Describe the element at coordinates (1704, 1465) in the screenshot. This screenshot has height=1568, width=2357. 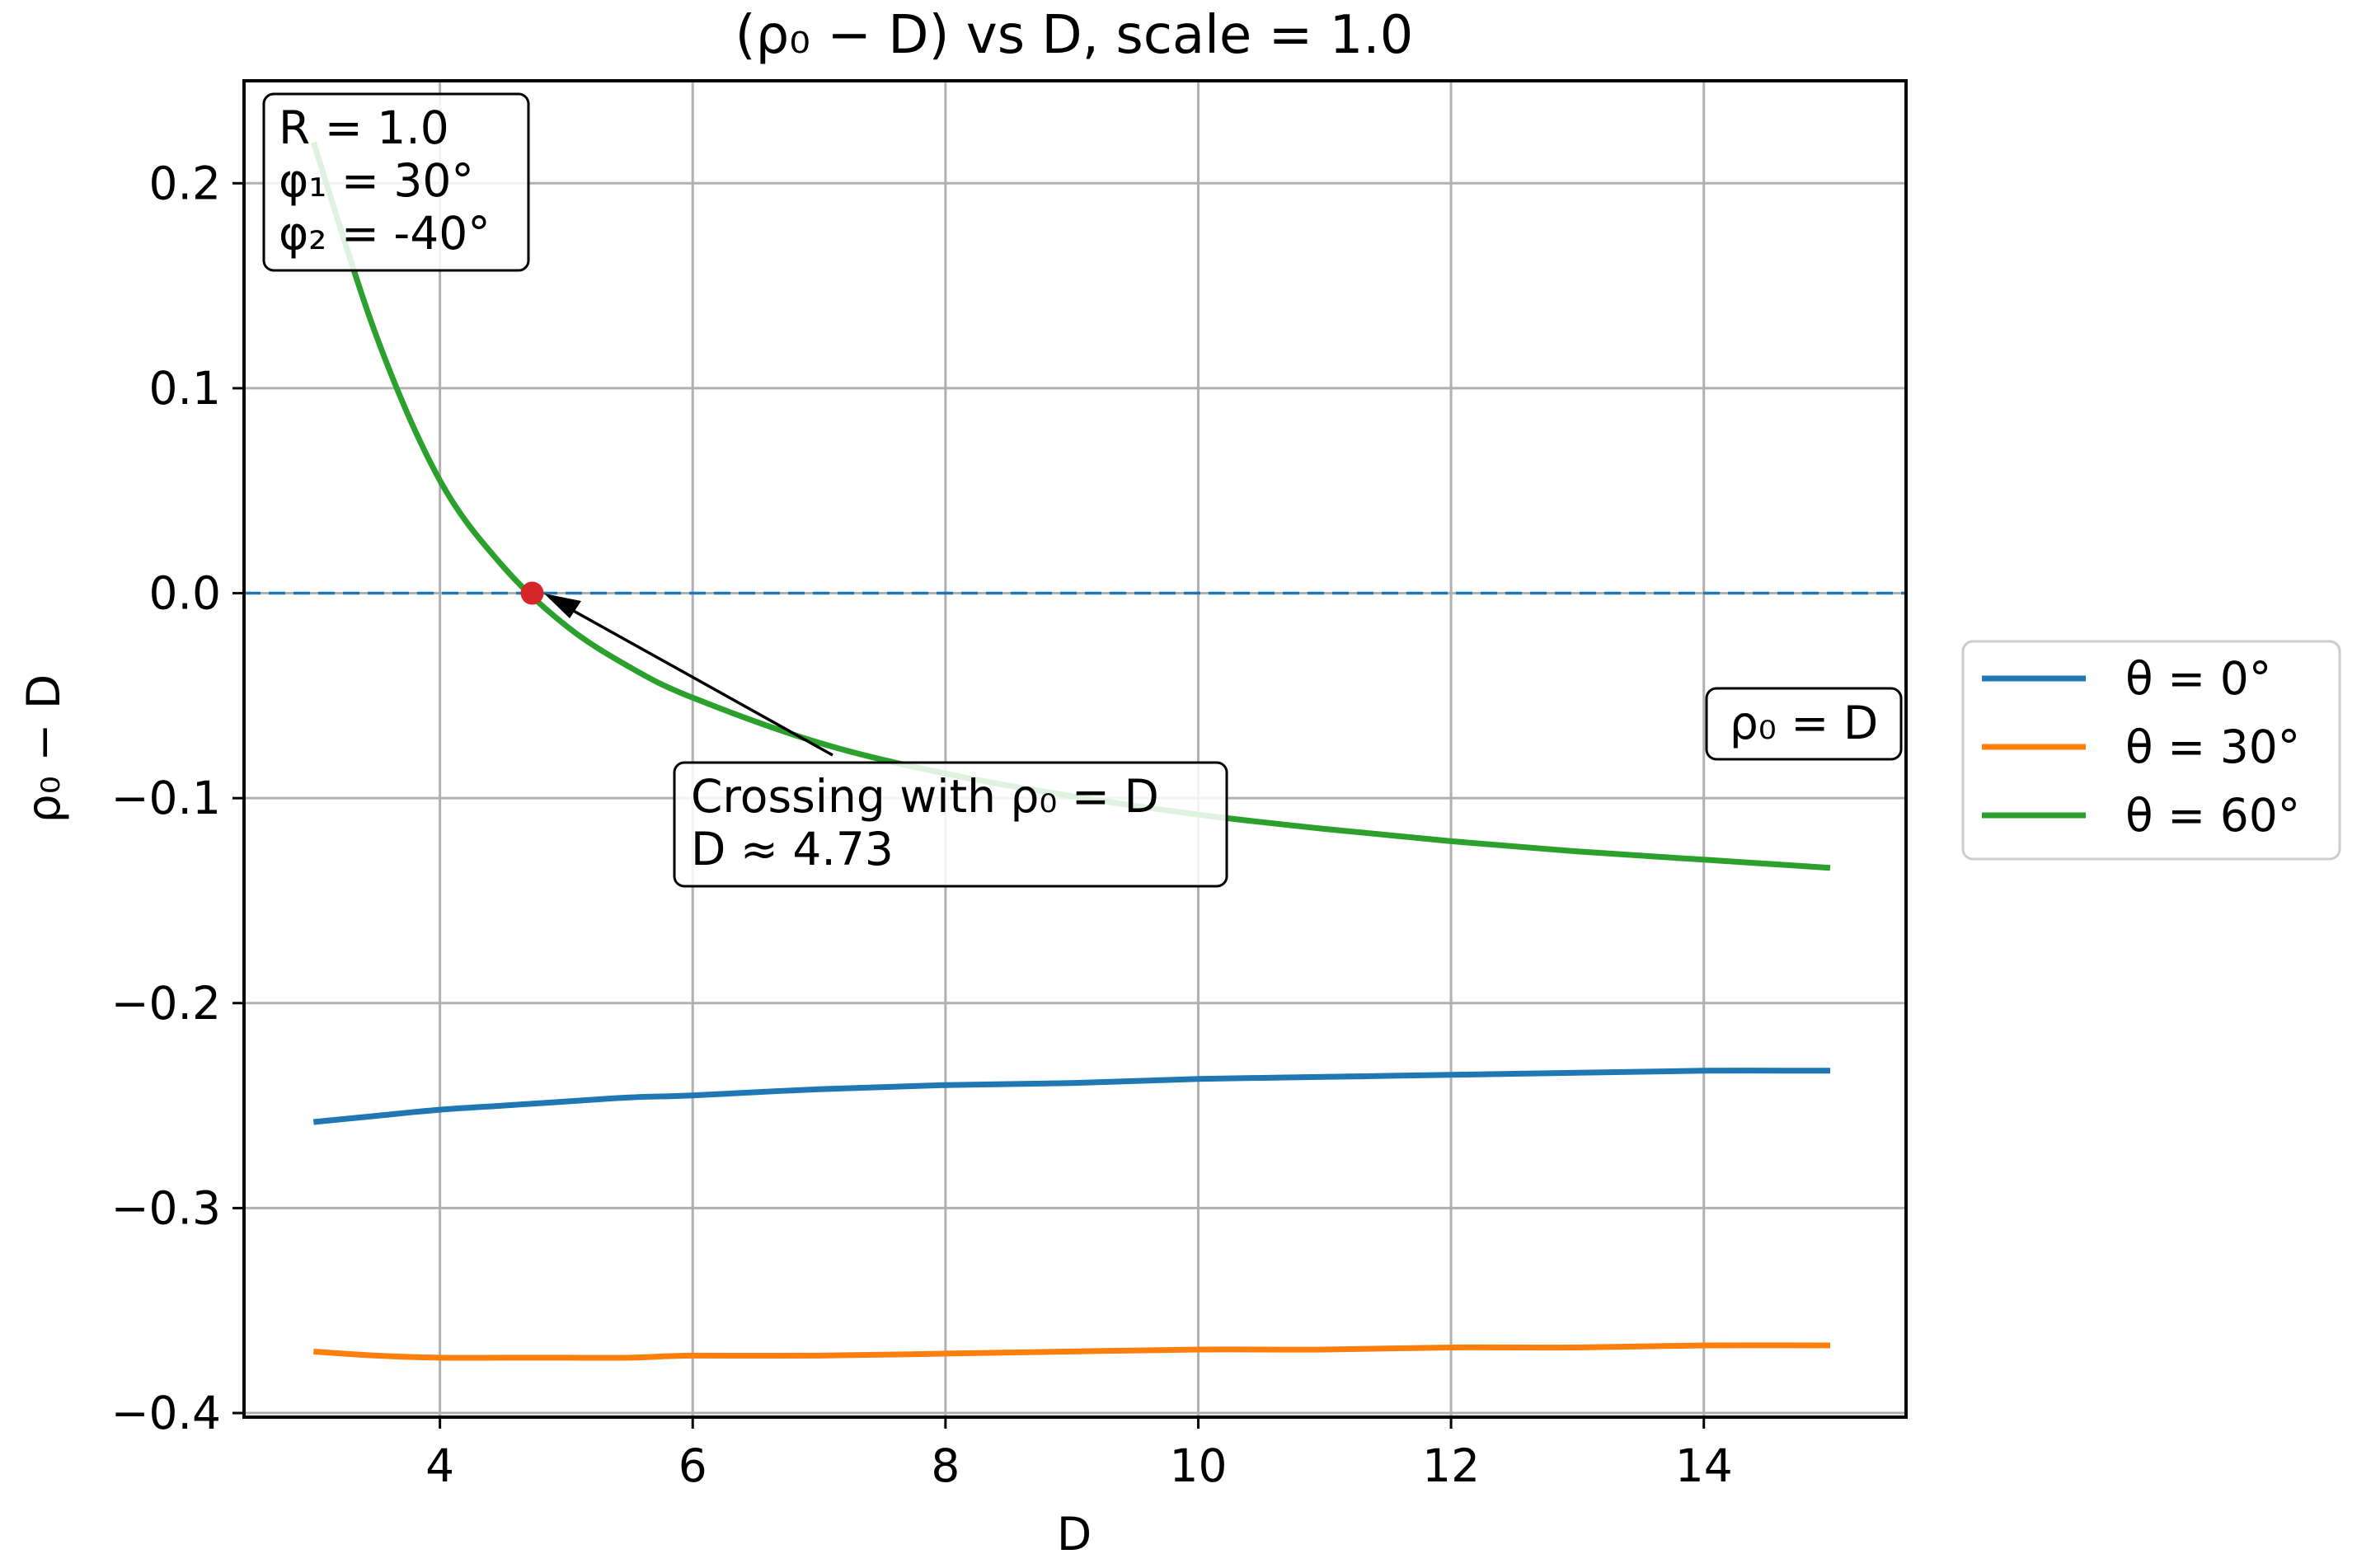
I see `x-tick-label: 14` at that location.